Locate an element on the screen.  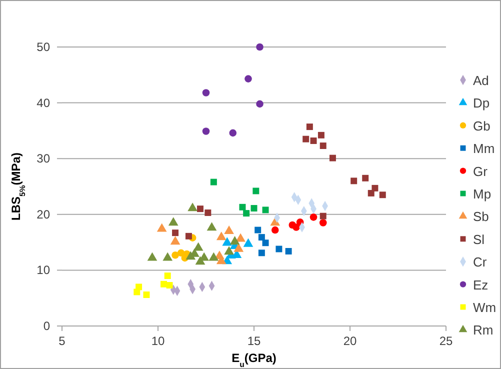
x-tick-label: 5 is located at coordinates (62, 341).